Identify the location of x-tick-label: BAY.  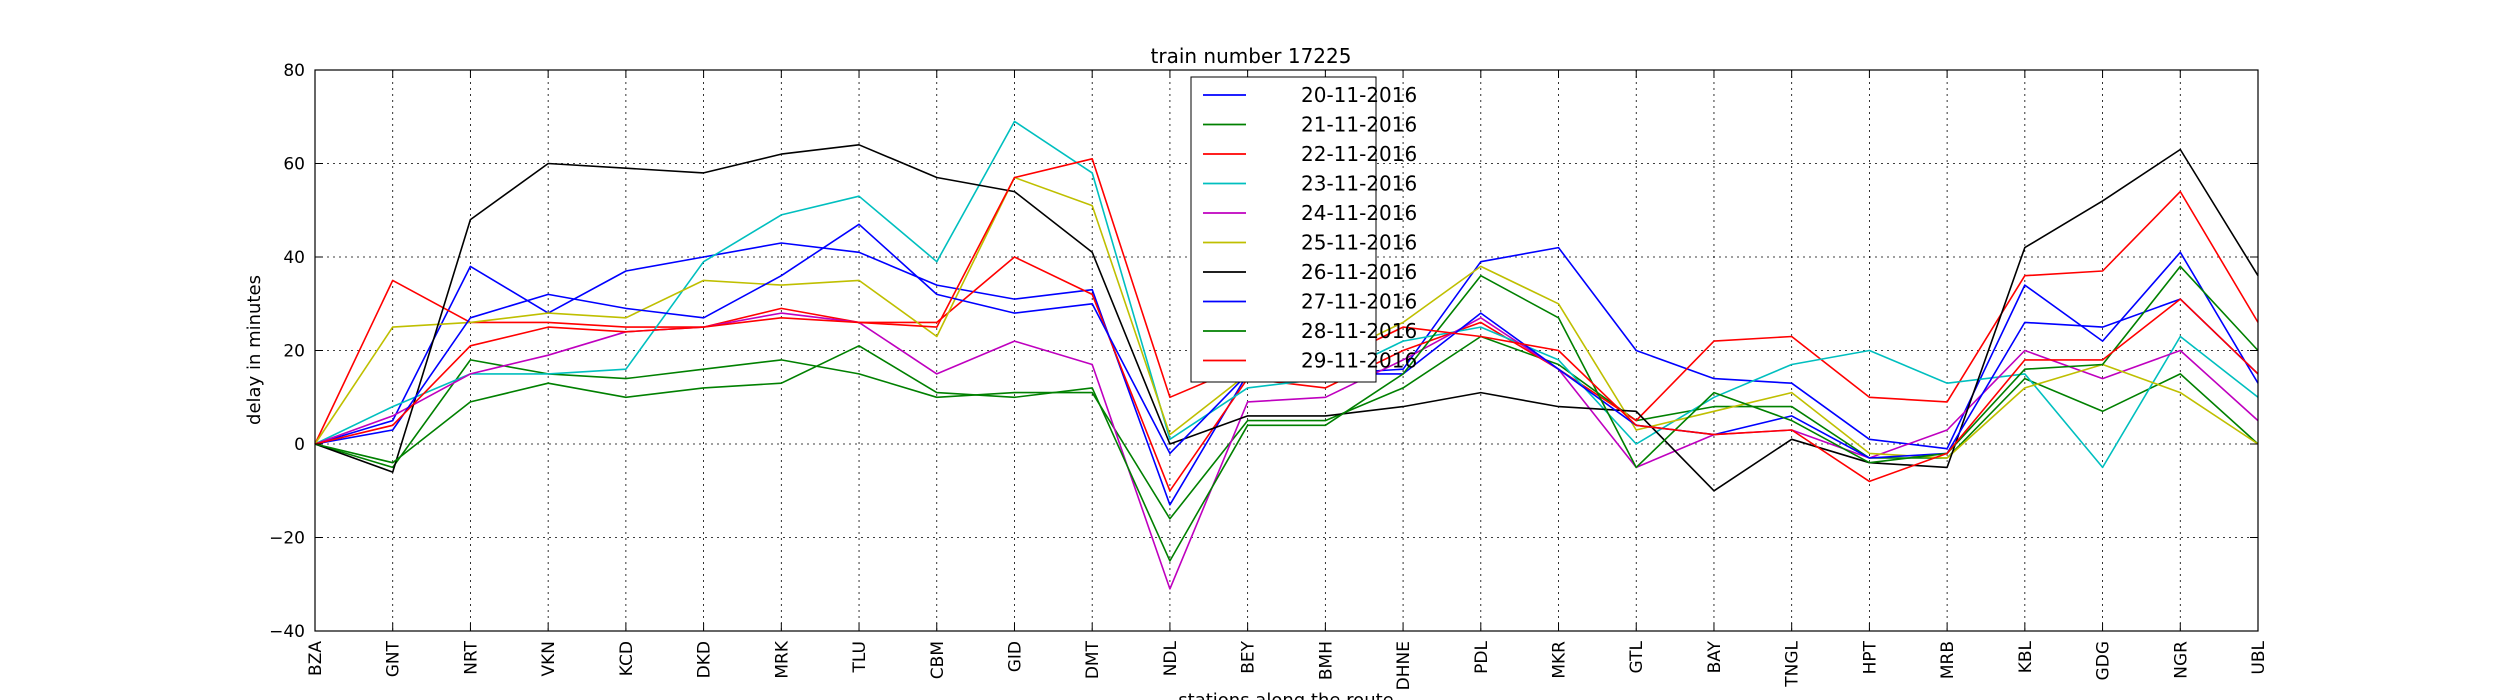
(1715, 656).